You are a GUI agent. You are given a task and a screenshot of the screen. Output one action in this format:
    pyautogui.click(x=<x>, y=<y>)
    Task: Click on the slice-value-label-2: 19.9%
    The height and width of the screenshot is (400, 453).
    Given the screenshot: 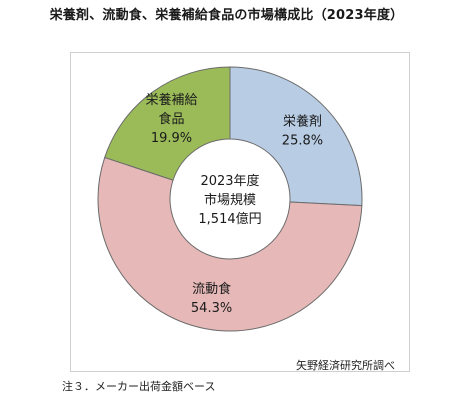 What is the action you would take?
    pyautogui.click(x=171, y=138)
    